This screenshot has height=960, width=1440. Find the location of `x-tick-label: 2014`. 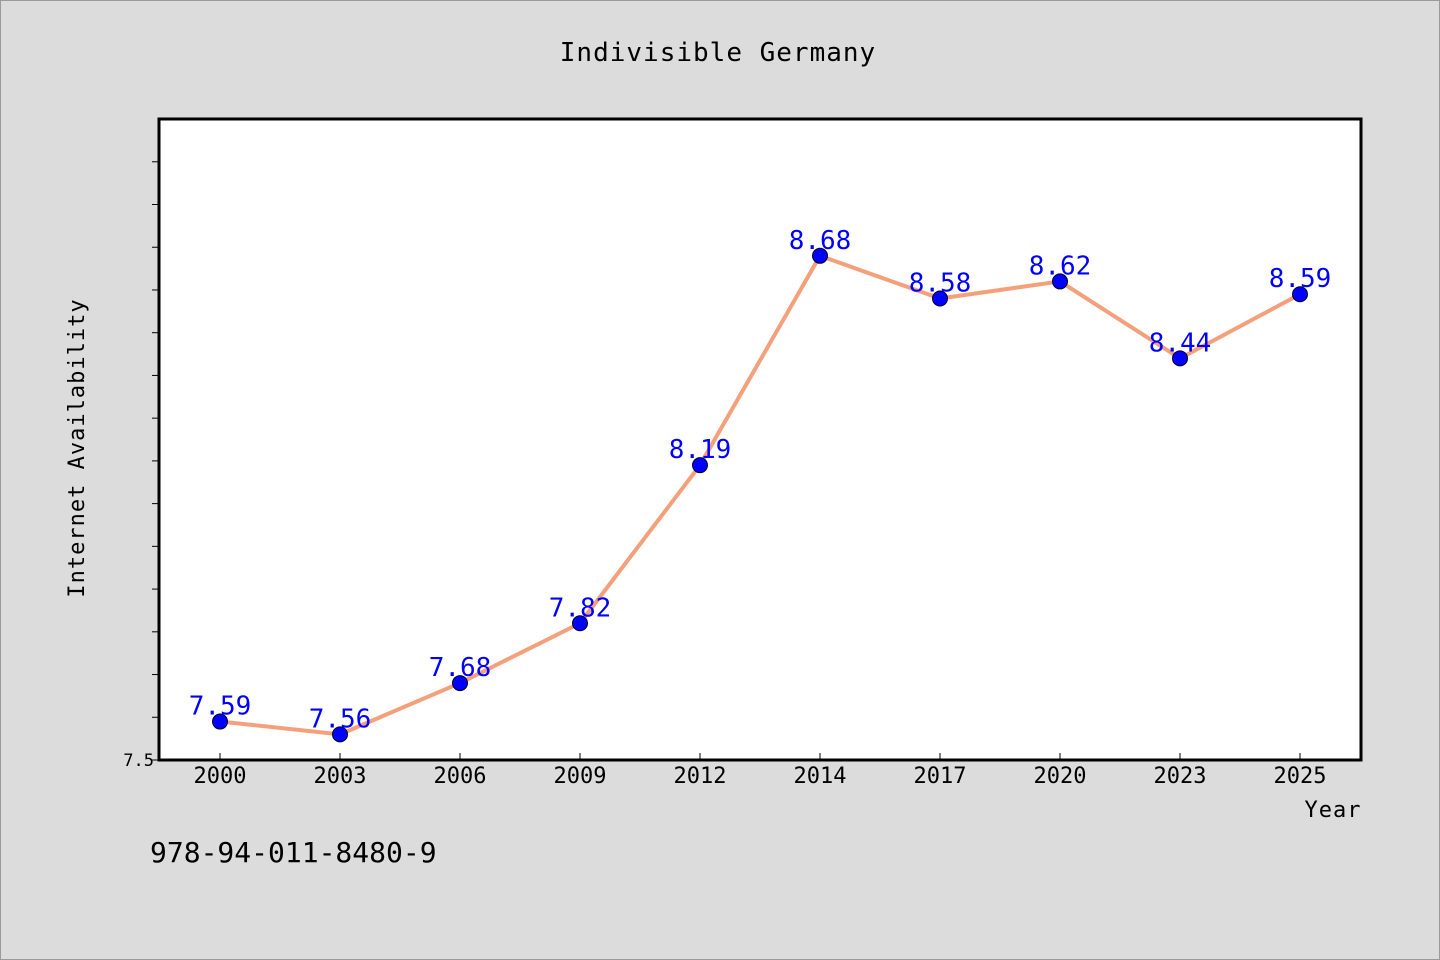

x-tick-label: 2014 is located at coordinates (820, 776).